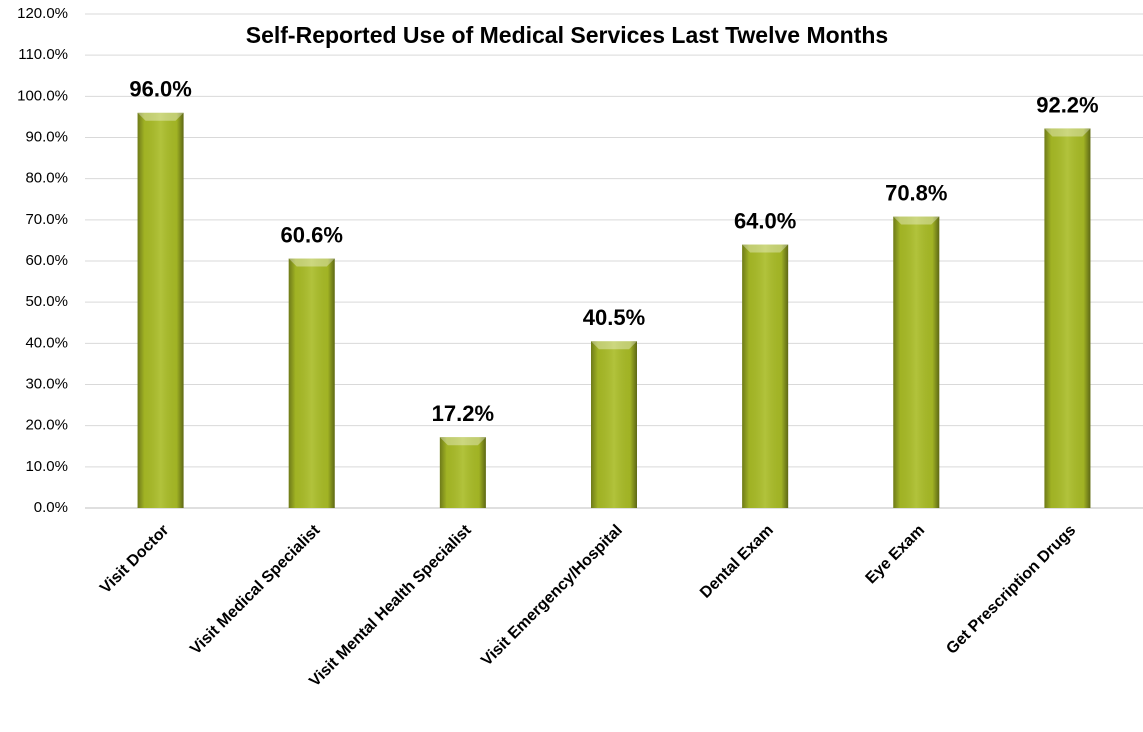  Describe the element at coordinates (46, 178) in the screenshot. I see `y-tick-label: 80.0%` at that location.